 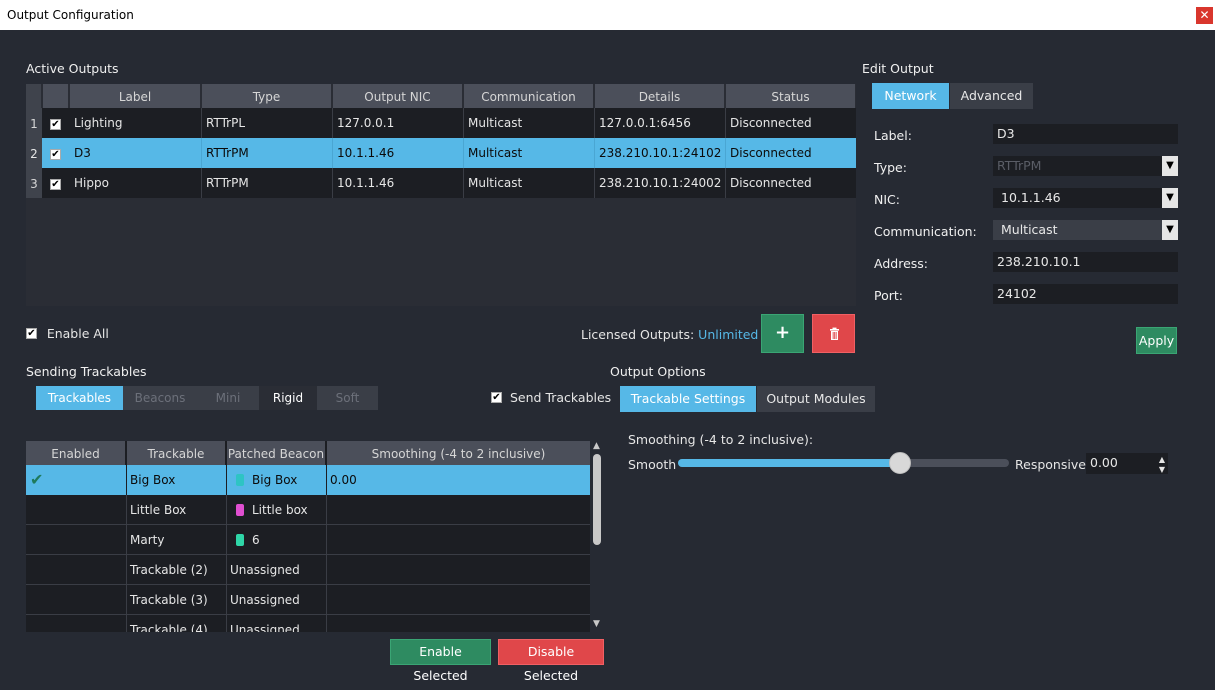 I want to click on tab-soft: Soft, so click(x=347, y=398).